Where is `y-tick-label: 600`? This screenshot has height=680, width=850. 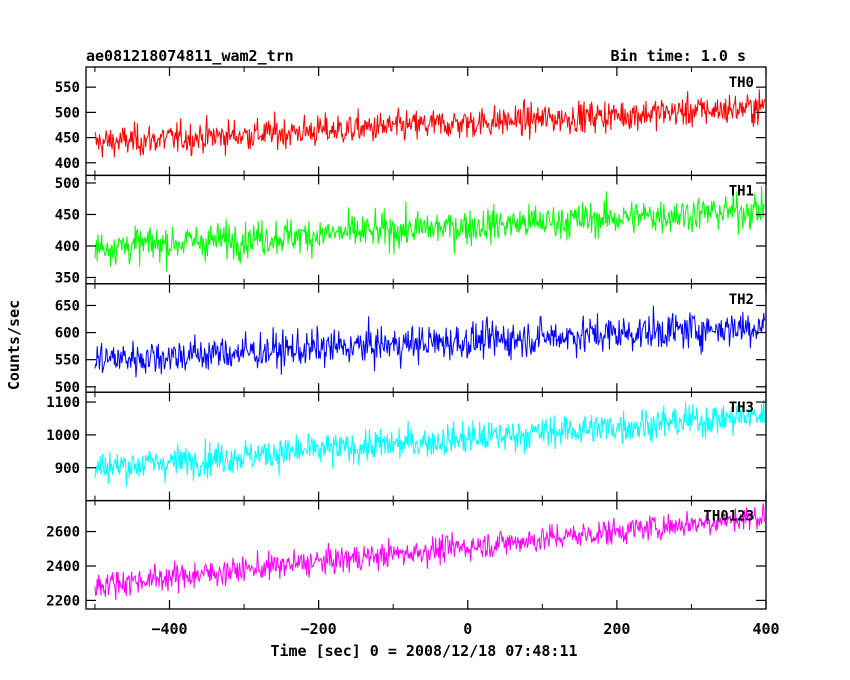
y-tick-label: 600 is located at coordinates (67, 334).